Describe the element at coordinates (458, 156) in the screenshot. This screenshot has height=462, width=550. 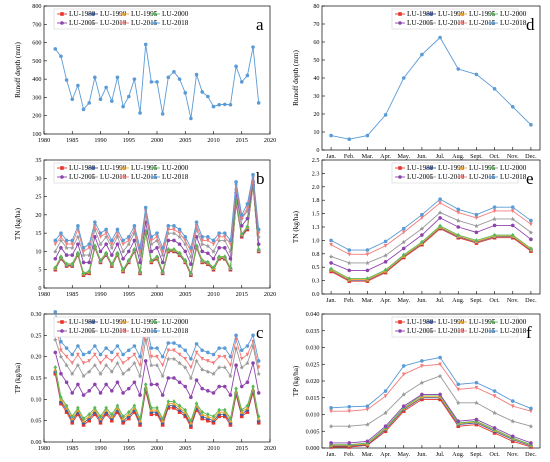
I see `x-tick-label: Aug.` at that location.